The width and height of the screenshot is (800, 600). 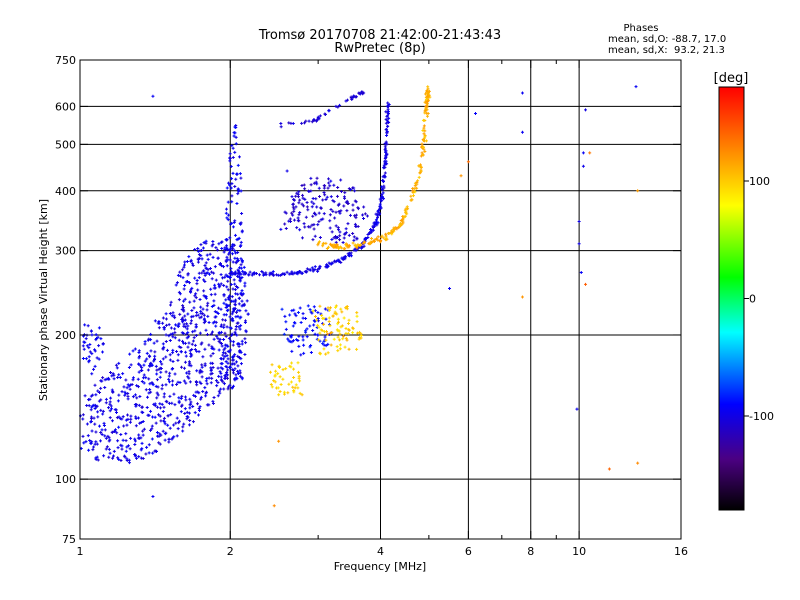 What do you see at coordinates (530, 551) in the screenshot?
I see `x-tick-label: 8` at bounding box center [530, 551].